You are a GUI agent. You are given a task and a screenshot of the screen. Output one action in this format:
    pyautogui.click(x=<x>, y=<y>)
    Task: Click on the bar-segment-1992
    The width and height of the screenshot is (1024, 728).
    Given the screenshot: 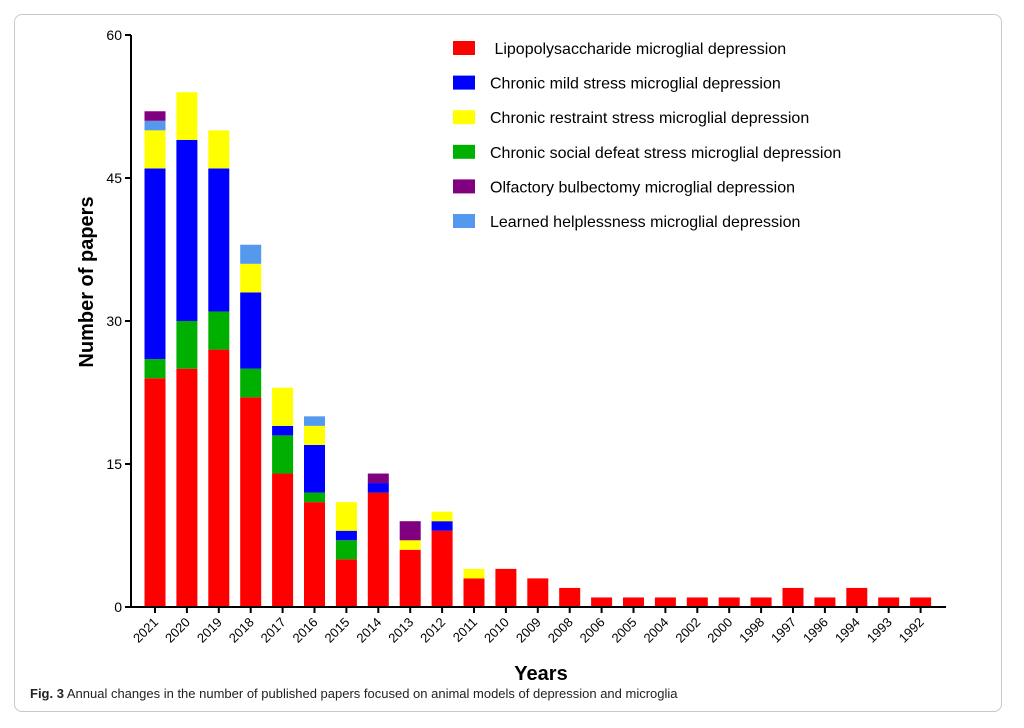 What is the action you would take?
    pyautogui.click(x=921, y=602)
    